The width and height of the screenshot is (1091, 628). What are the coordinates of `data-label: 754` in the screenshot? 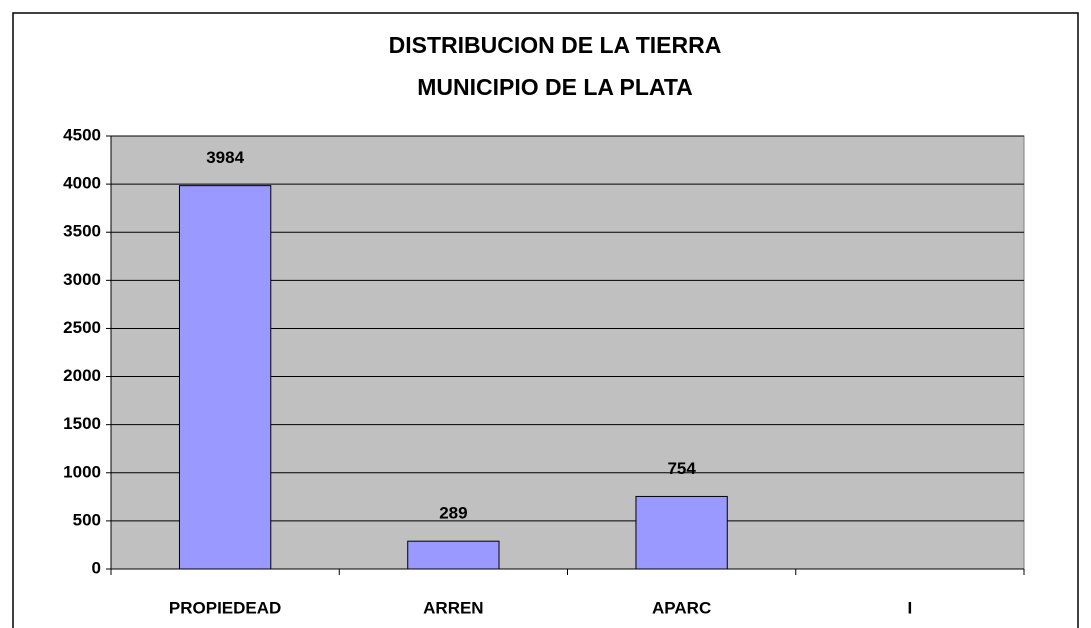 It's located at (681, 468).